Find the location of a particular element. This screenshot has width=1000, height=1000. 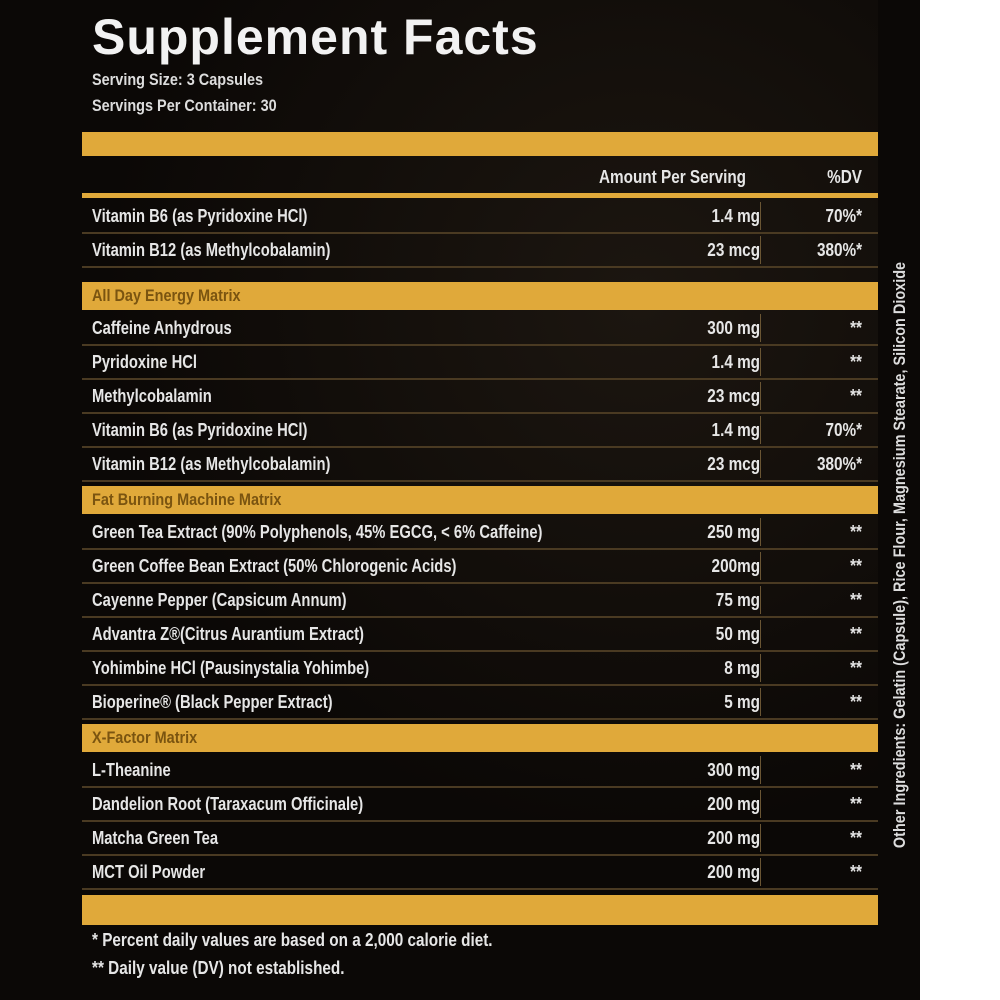

servings-per-container: Servings Per Container: 30 is located at coordinates (184, 105).